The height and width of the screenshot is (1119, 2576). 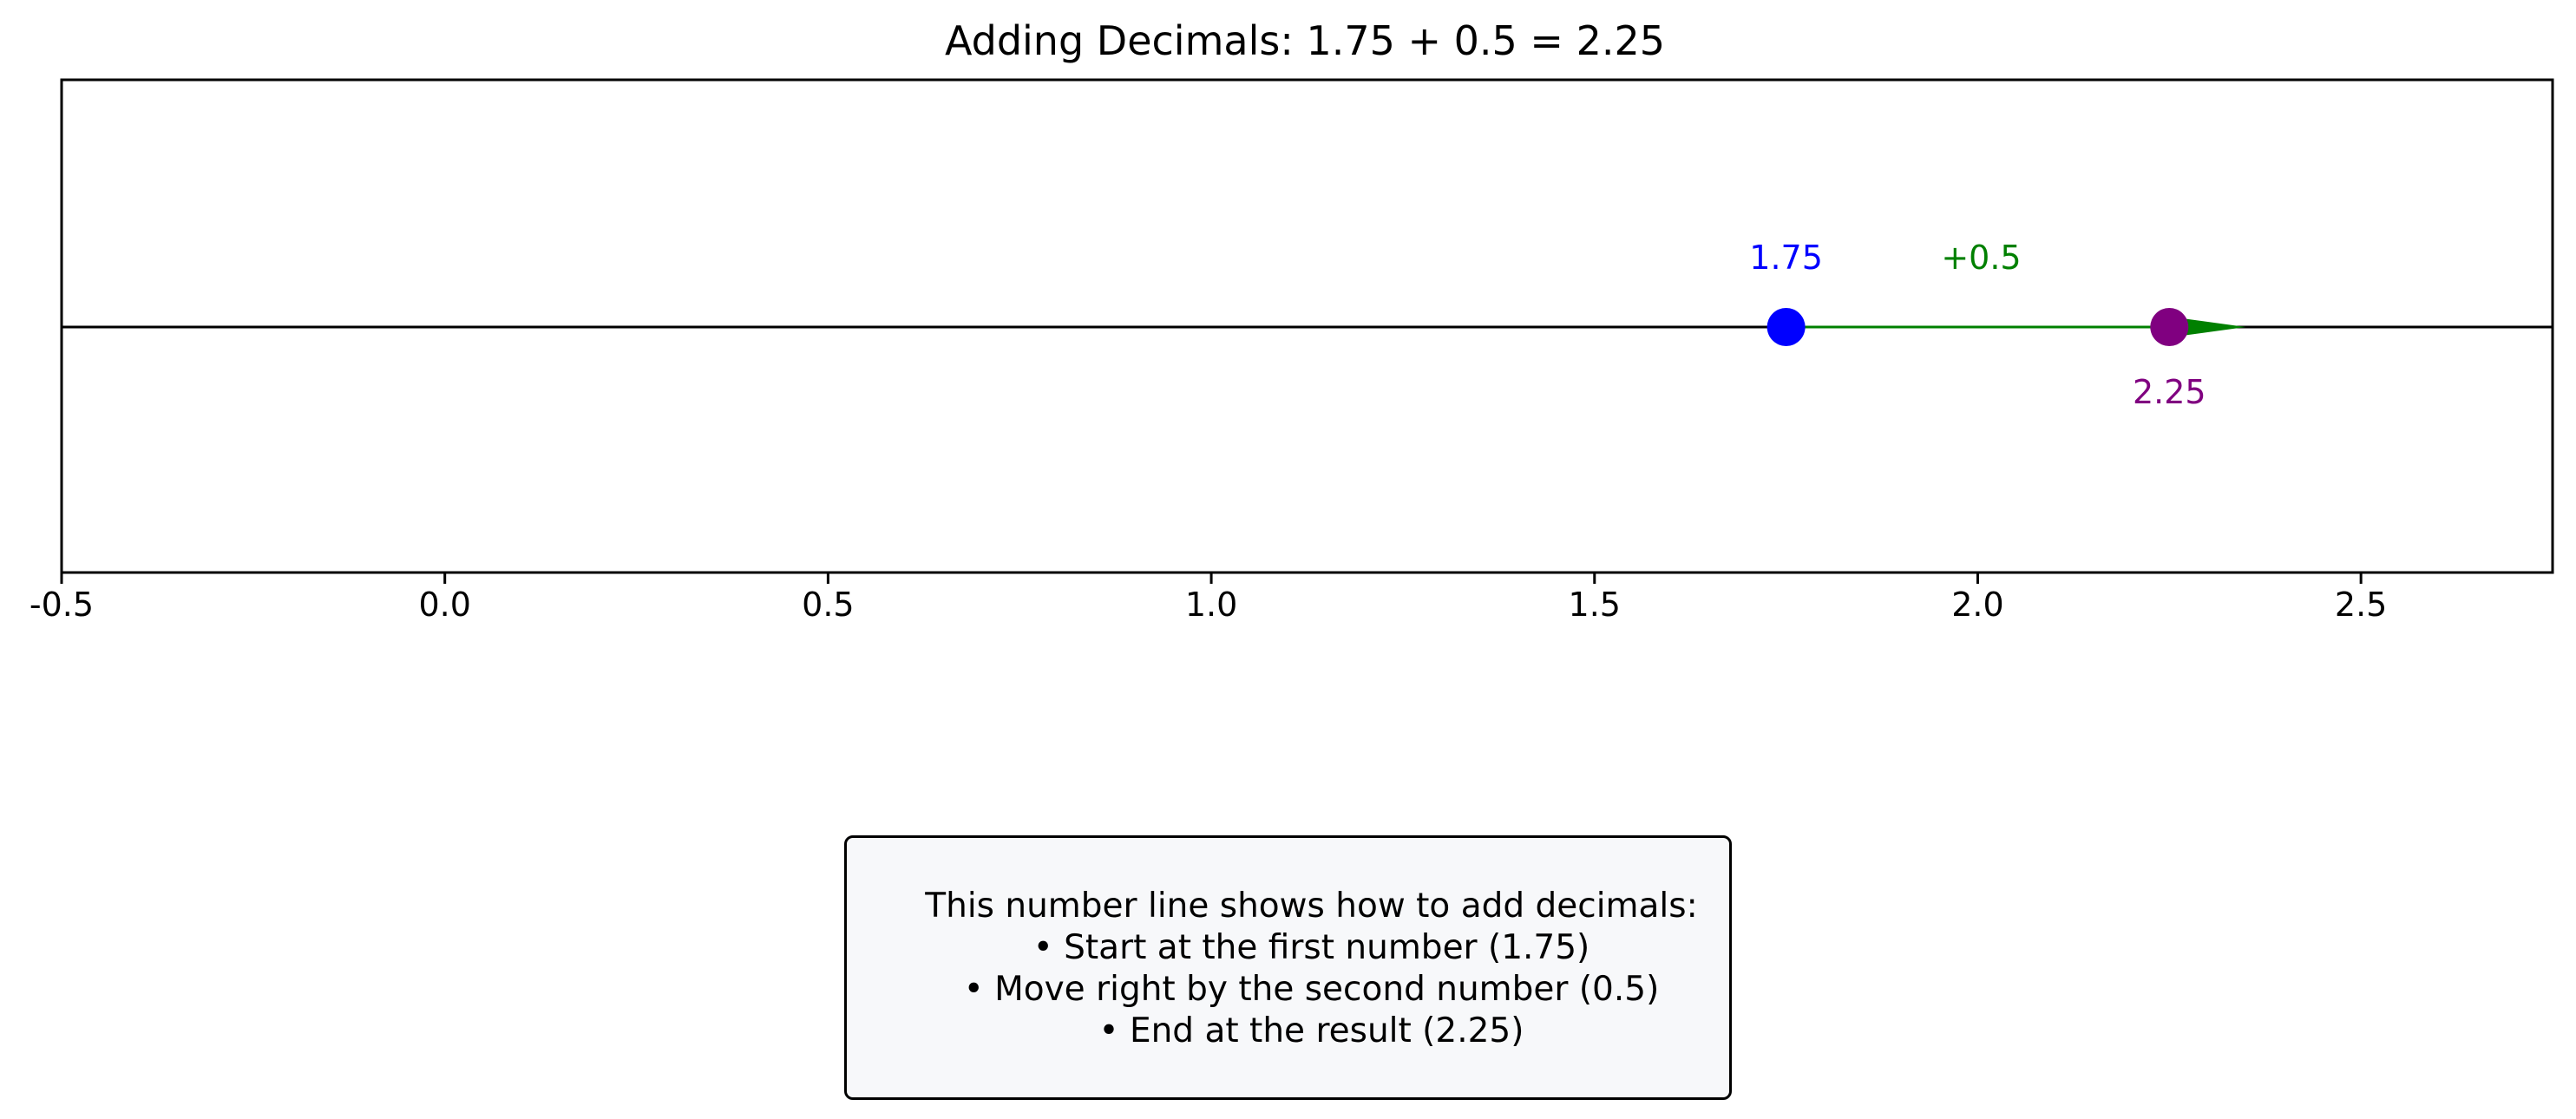 I want to click on result-value-label: 2.25, so click(x=2169, y=392).